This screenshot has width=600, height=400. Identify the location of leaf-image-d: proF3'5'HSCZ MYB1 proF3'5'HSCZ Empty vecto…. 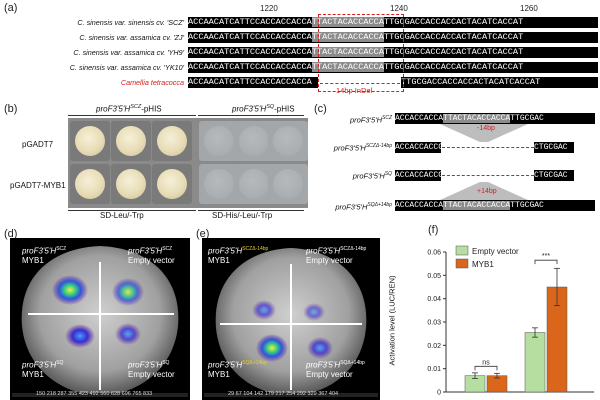
(100, 319).